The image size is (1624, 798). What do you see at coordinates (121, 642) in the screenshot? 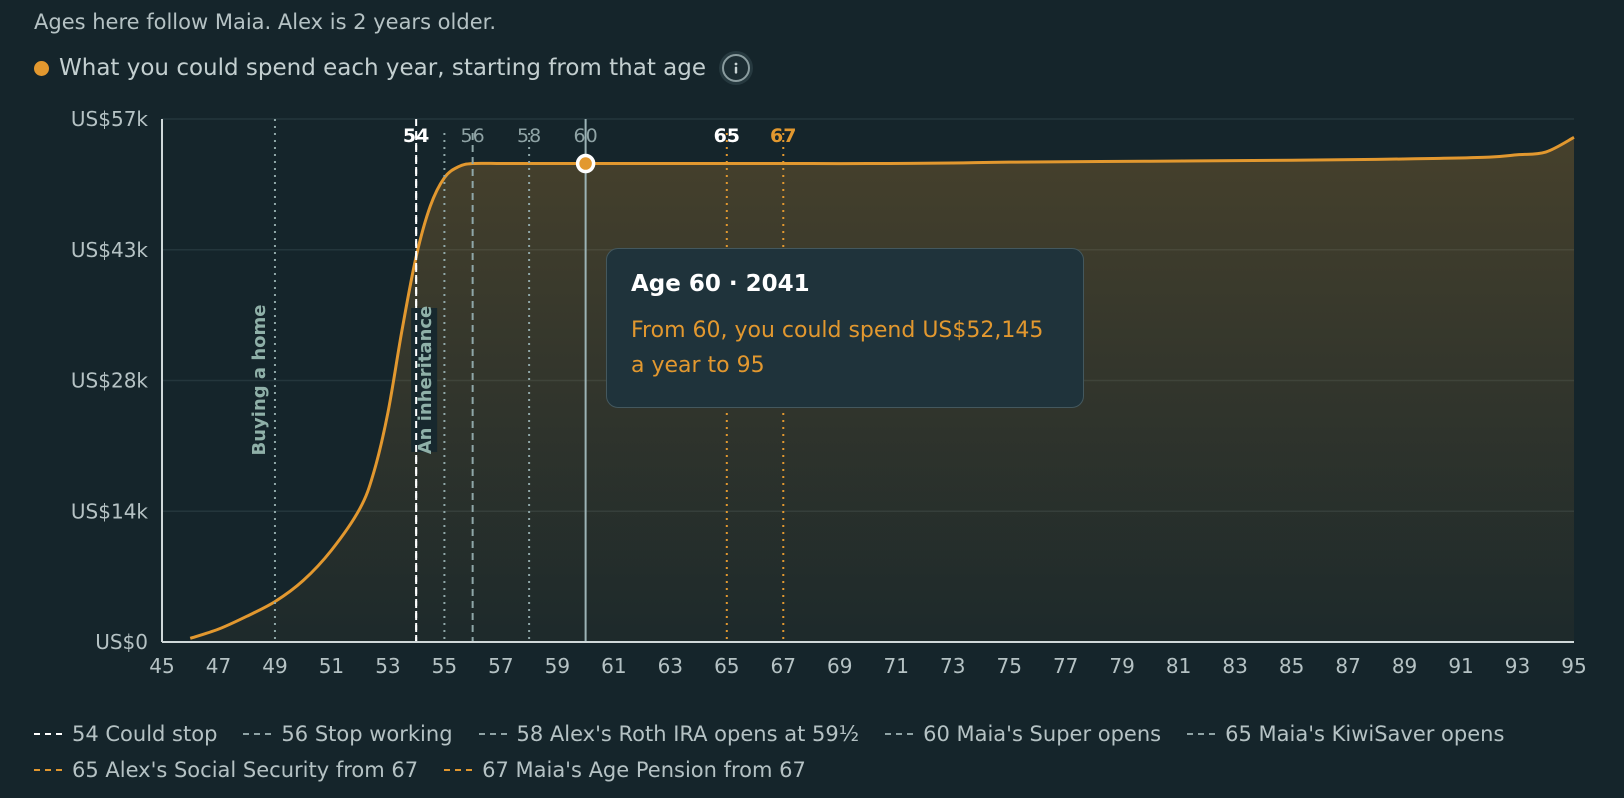
I see `y-tick-label: US$0` at bounding box center [121, 642].